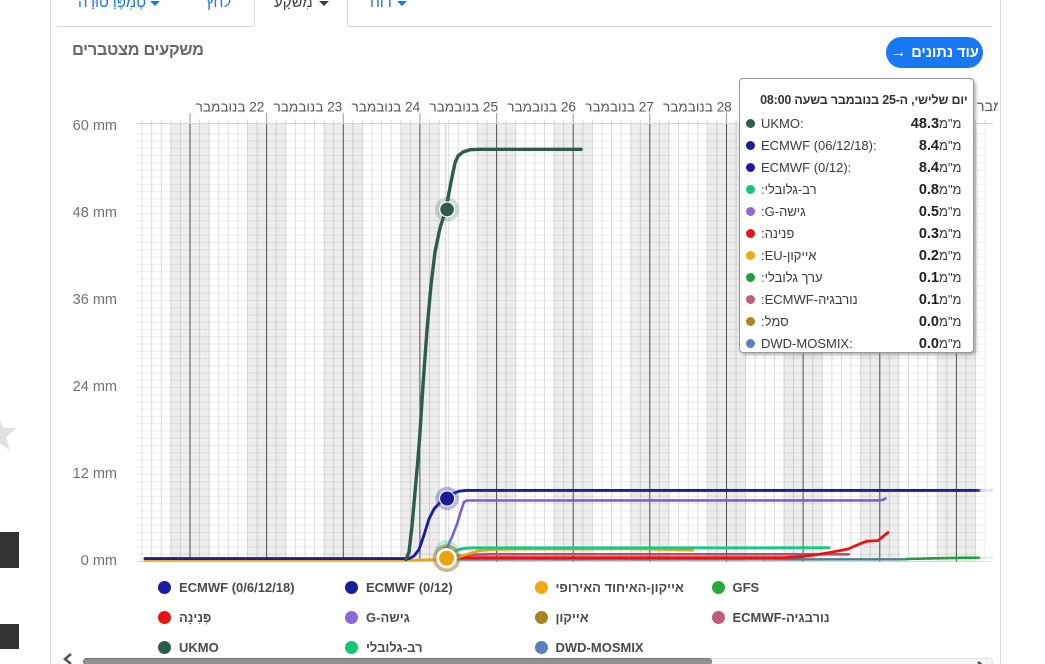 The width and height of the screenshot is (1045, 664). Describe the element at coordinates (95, 300) in the screenshot. I see `svg-text: 36 mm` at that location.